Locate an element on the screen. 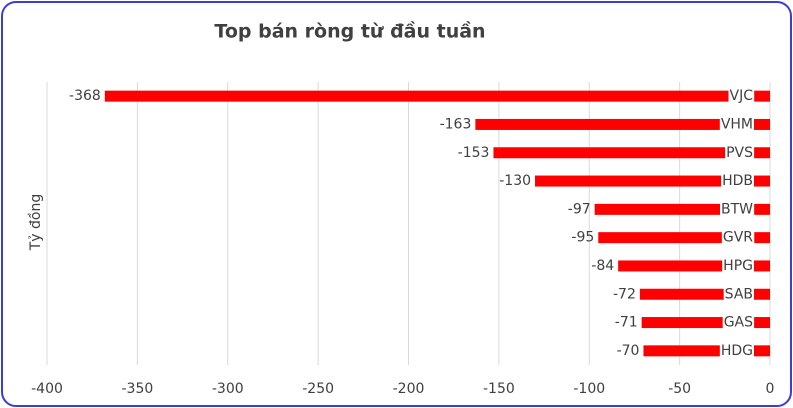  x-tick-label: -250 is located at coordinates (318, 389).